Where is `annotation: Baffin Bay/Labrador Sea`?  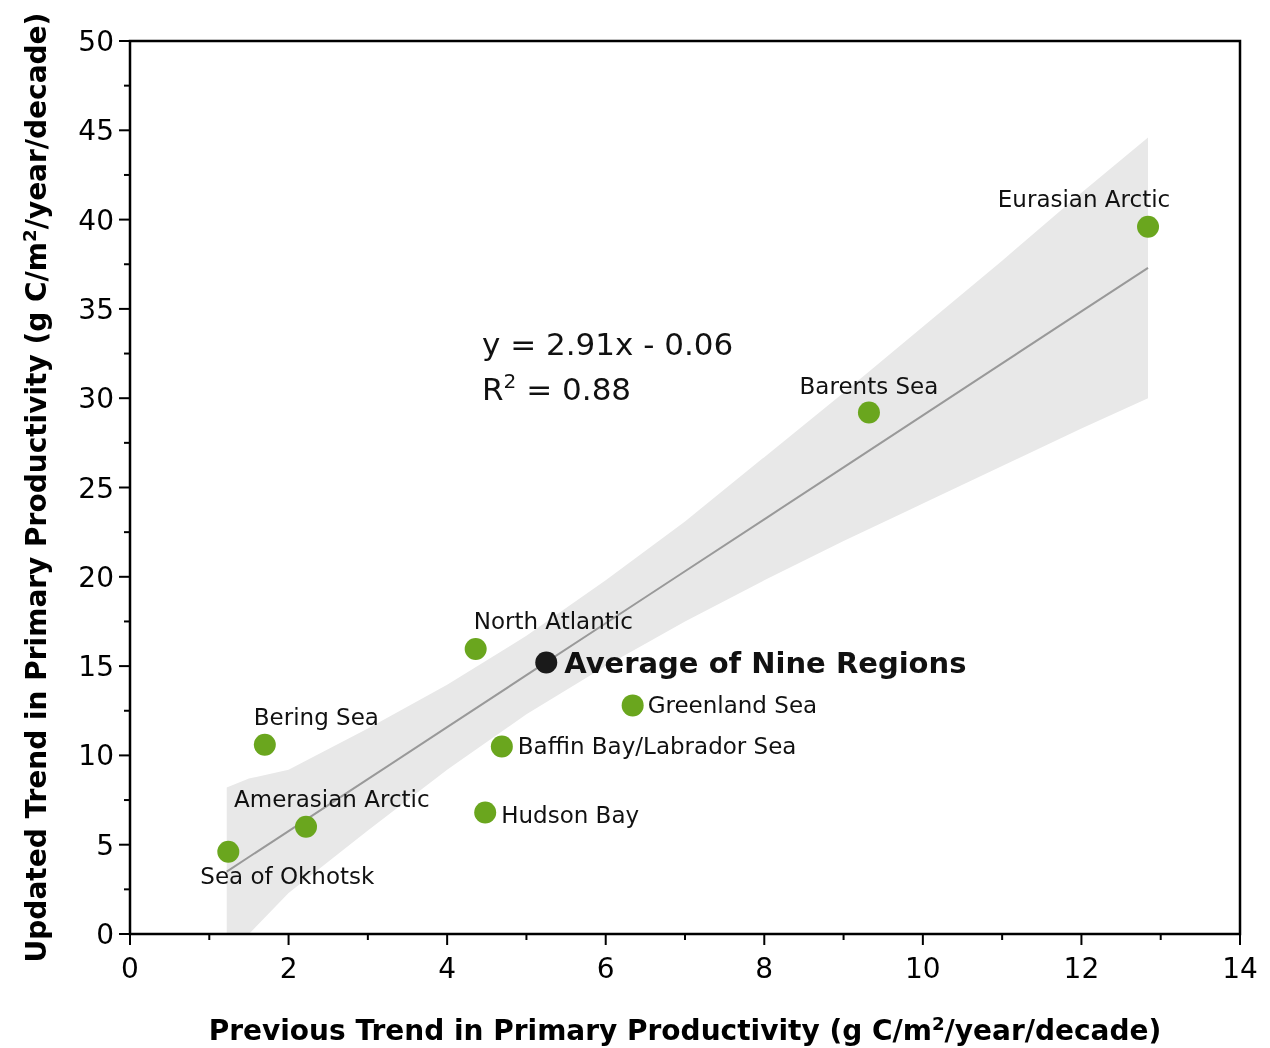 annotation: Baffin Bay/Labrador Sea is located at coordinates (657, 746).